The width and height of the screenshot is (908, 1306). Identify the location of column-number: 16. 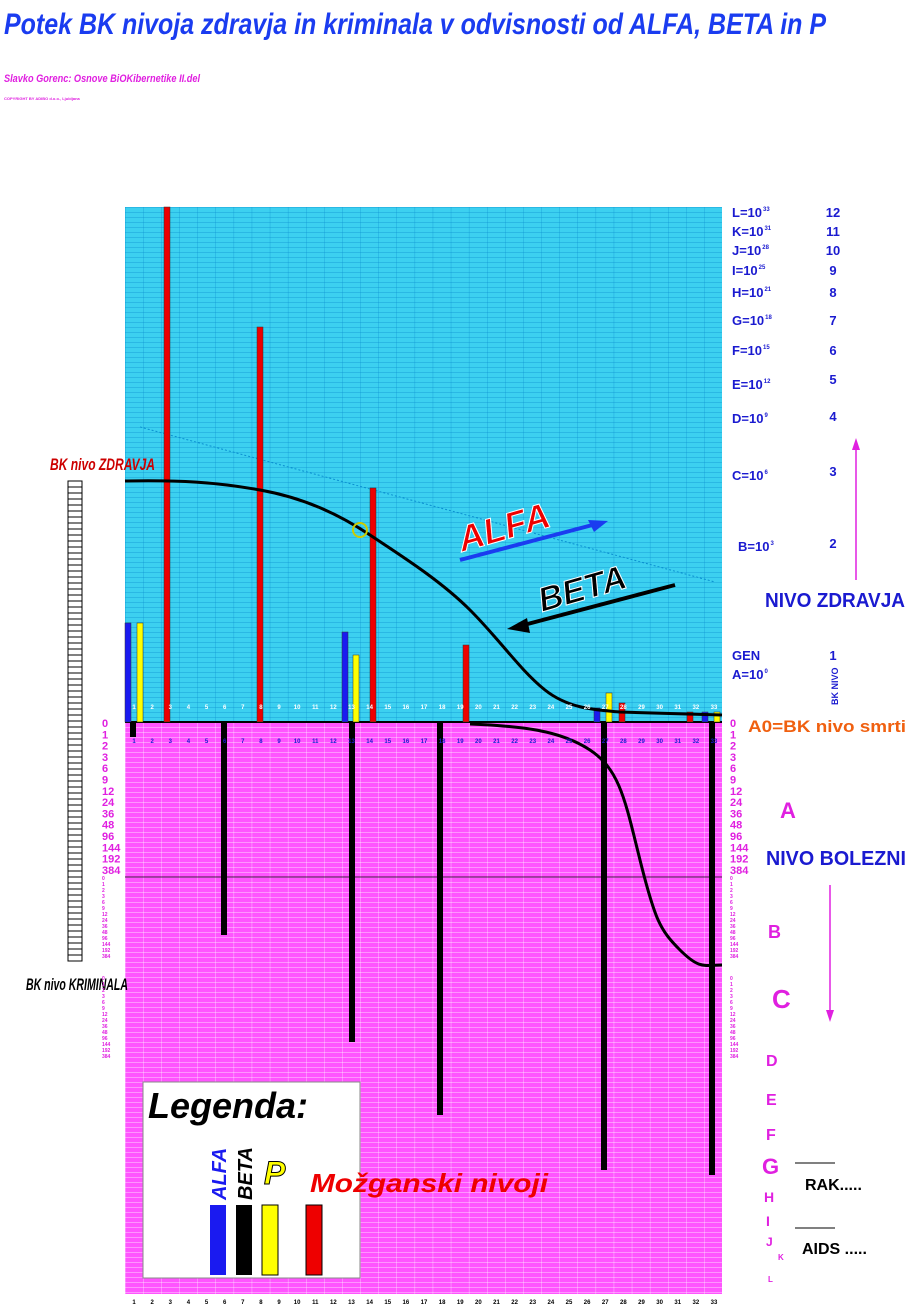
(406, 1303).